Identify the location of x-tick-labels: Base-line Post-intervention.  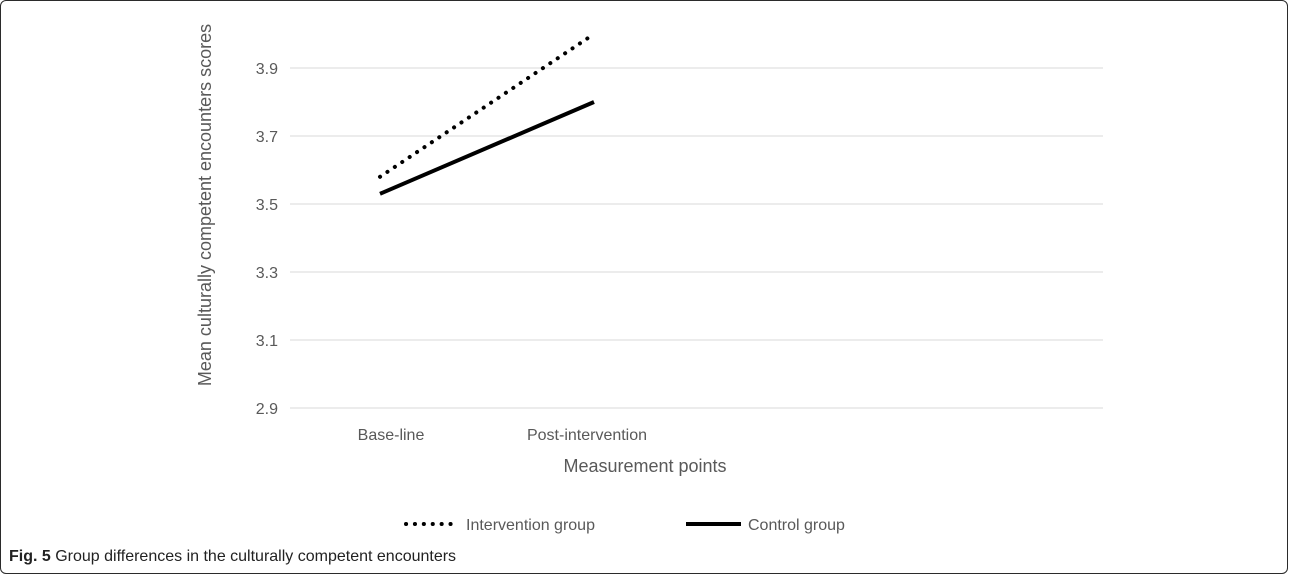
(502, 435).